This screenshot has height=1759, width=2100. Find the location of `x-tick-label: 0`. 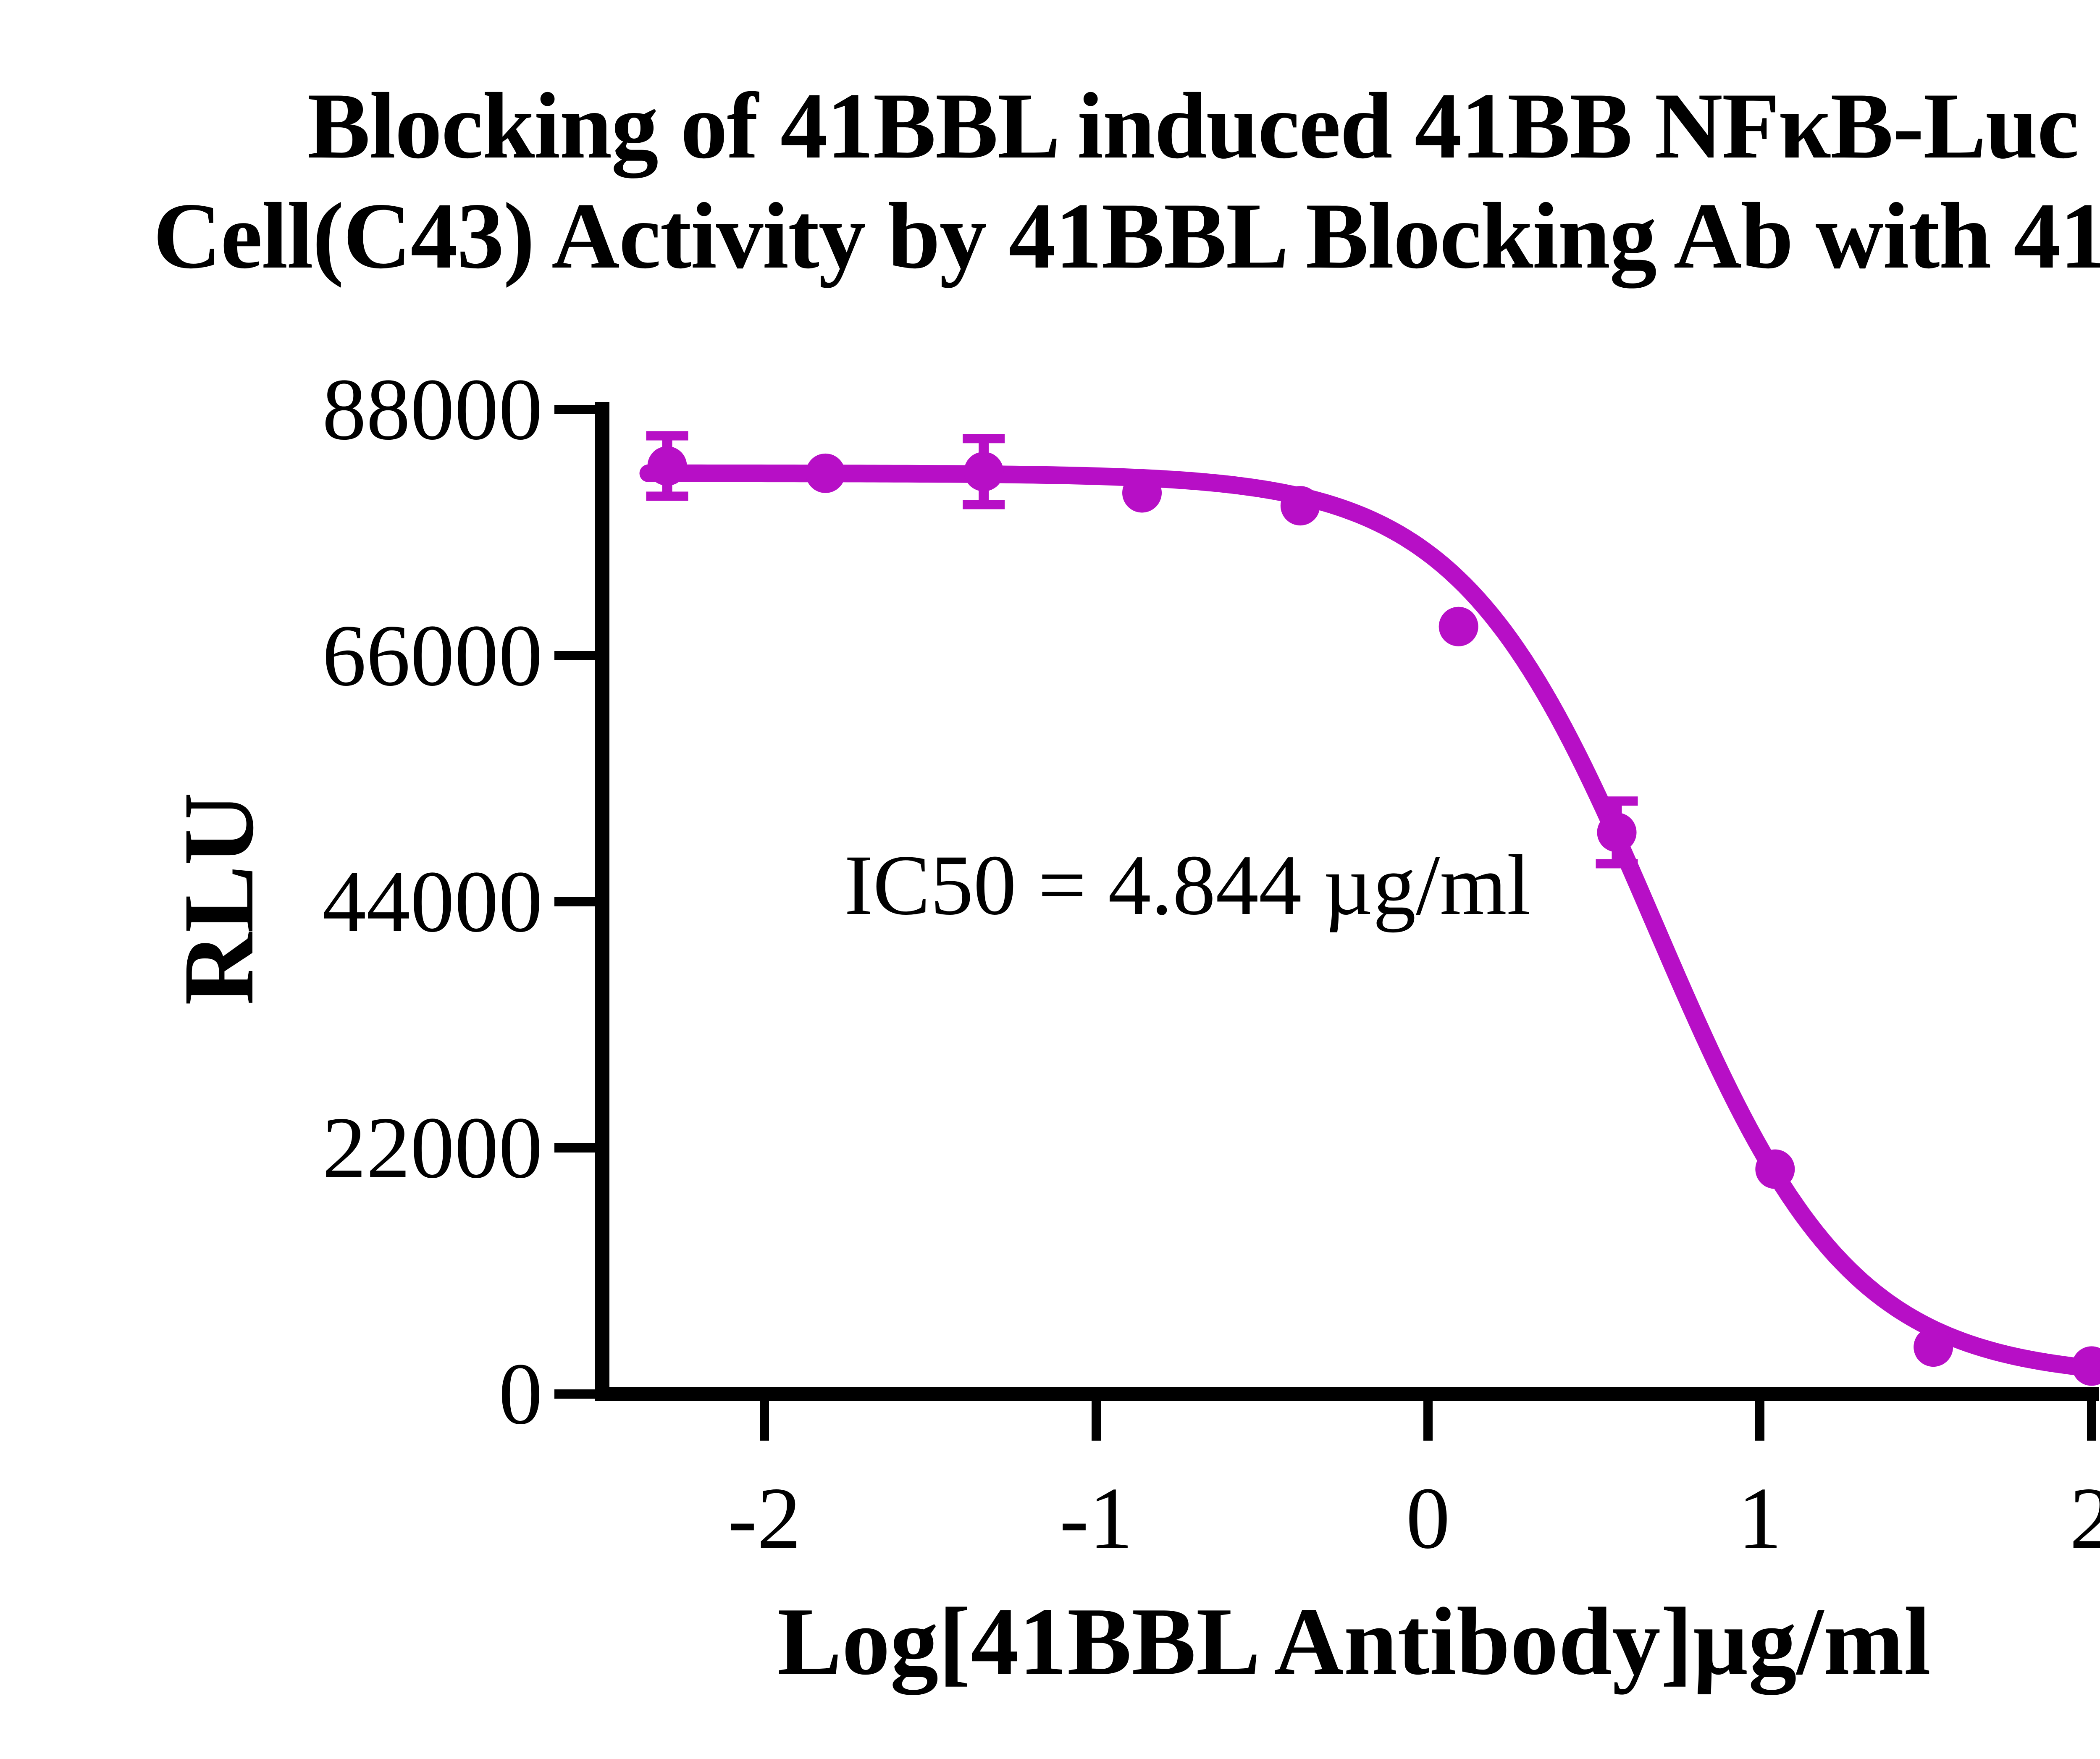

x-tick-label: 0 is located at coordinates (1428, 1518).